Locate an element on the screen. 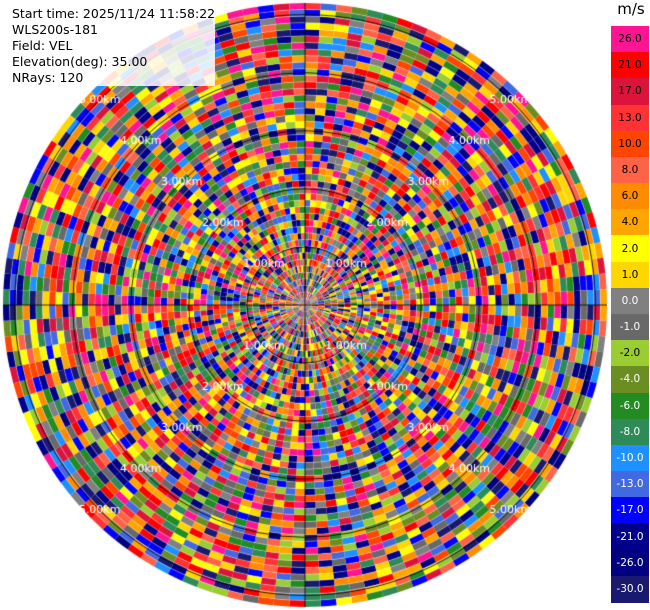 The image size is (650, 610). colorbar-tick-label: -10.0 is located at coordinates (630, 458).